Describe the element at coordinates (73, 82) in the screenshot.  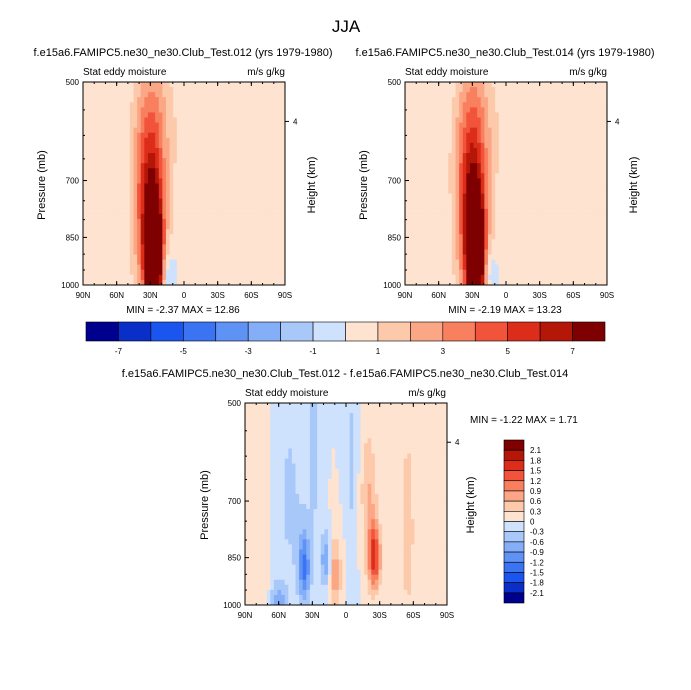
I see `y-tick-label: 500` at that location.